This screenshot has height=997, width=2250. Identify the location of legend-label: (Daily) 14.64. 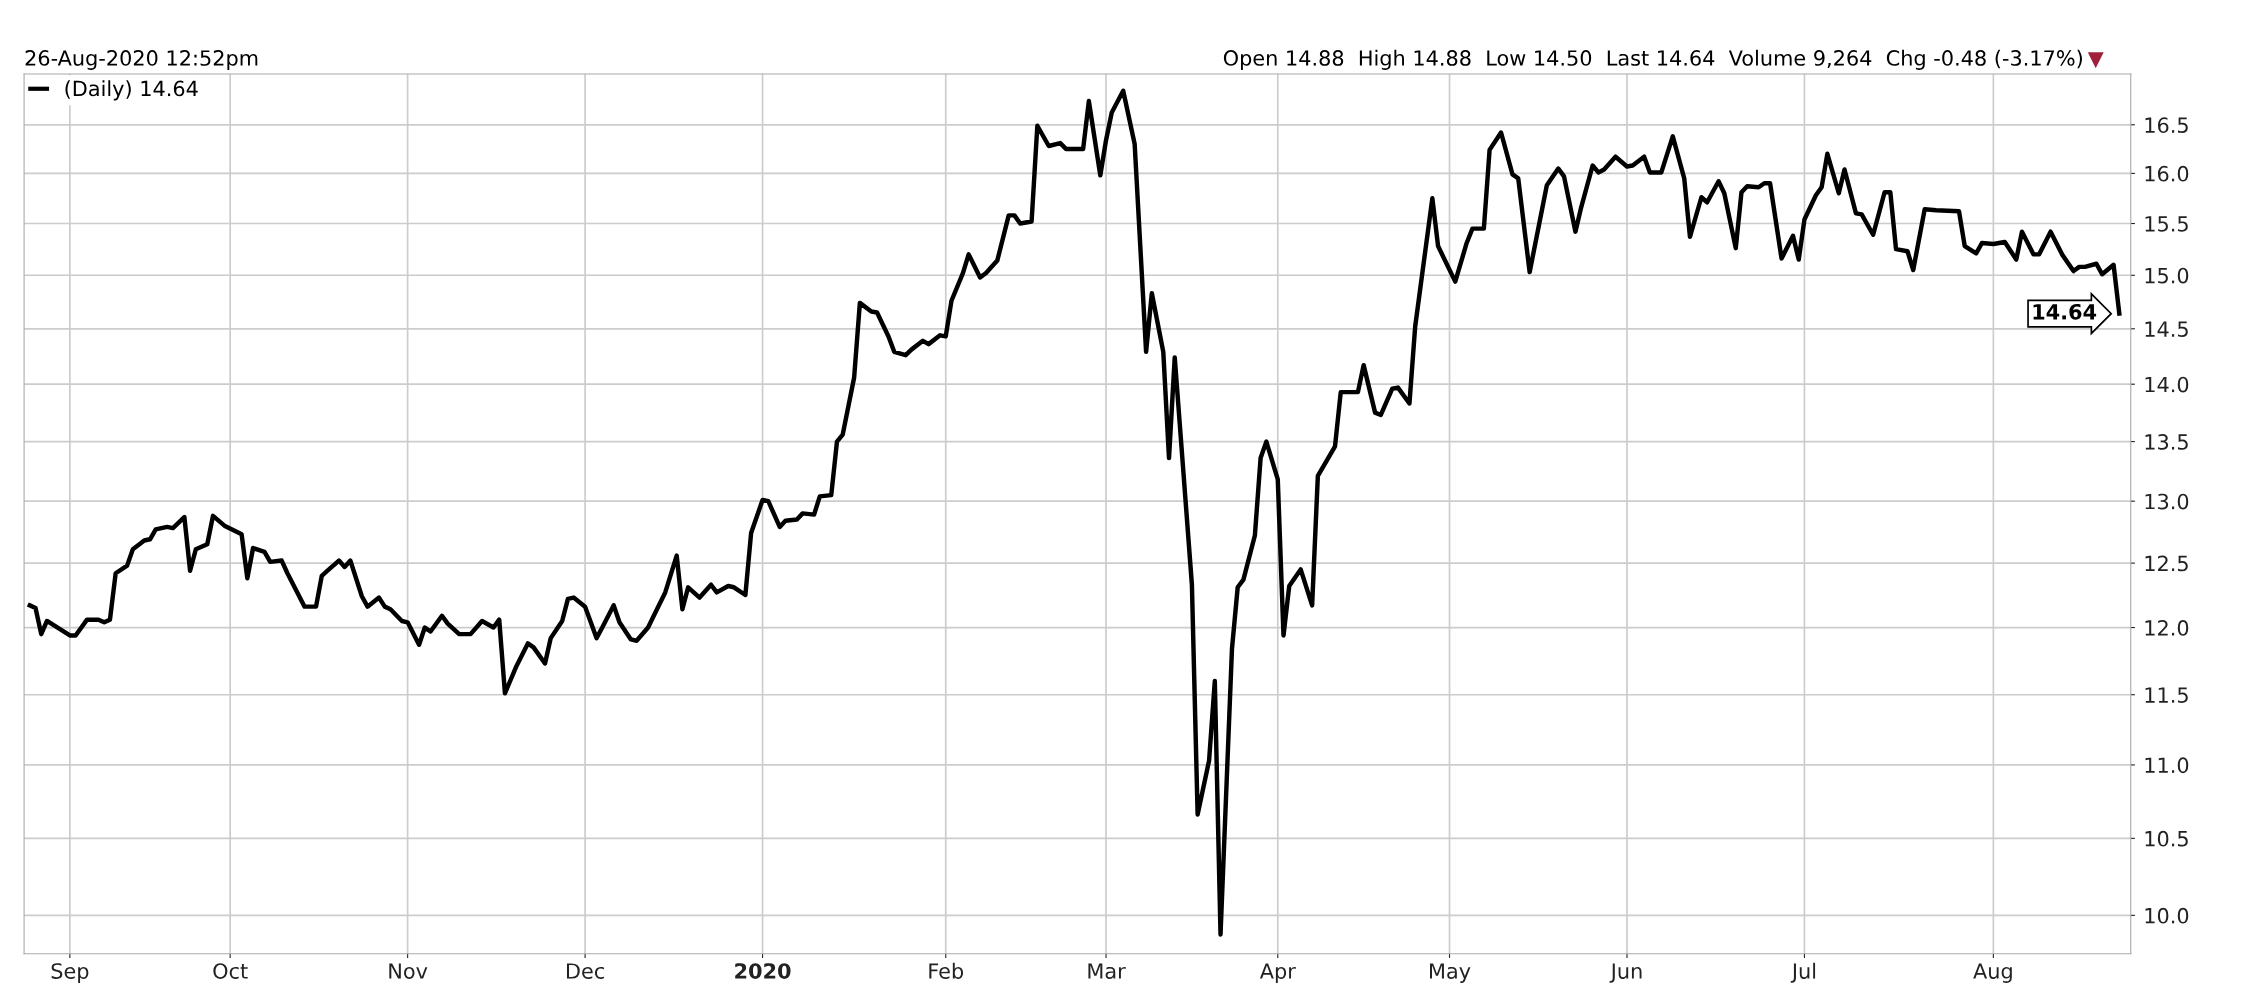
(131, 90).